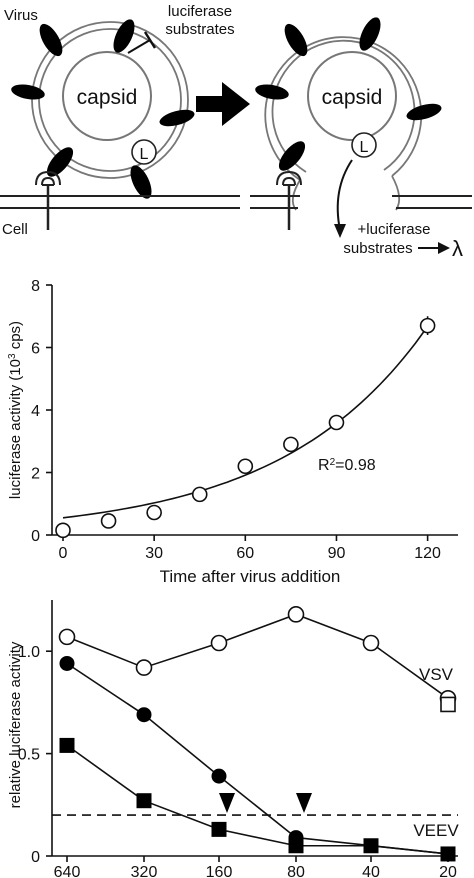  I want to click on r-squared-annotation: R2=0.98, so click(347, 466).